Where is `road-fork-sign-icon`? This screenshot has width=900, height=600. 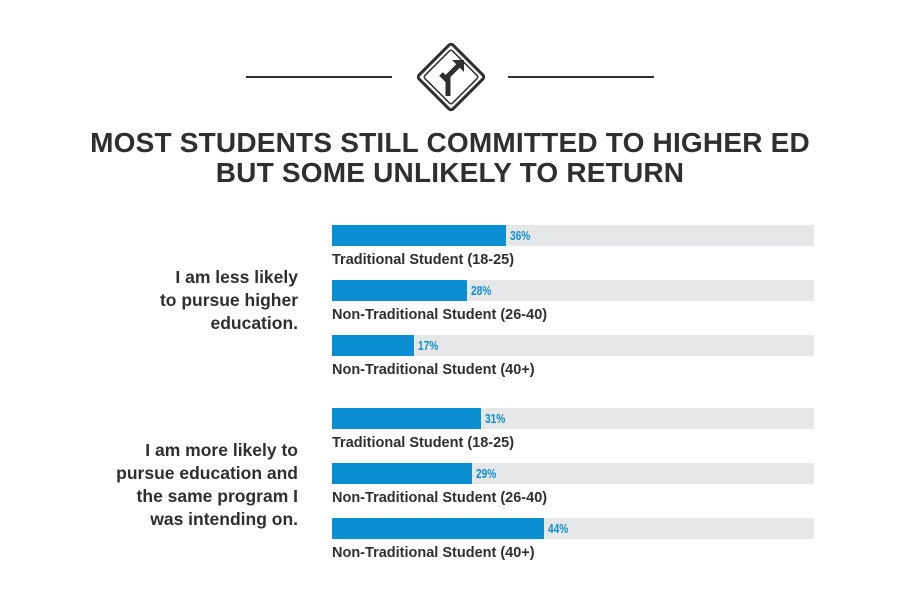 road-fork-sign-icon is located at coordinates (451, 77).